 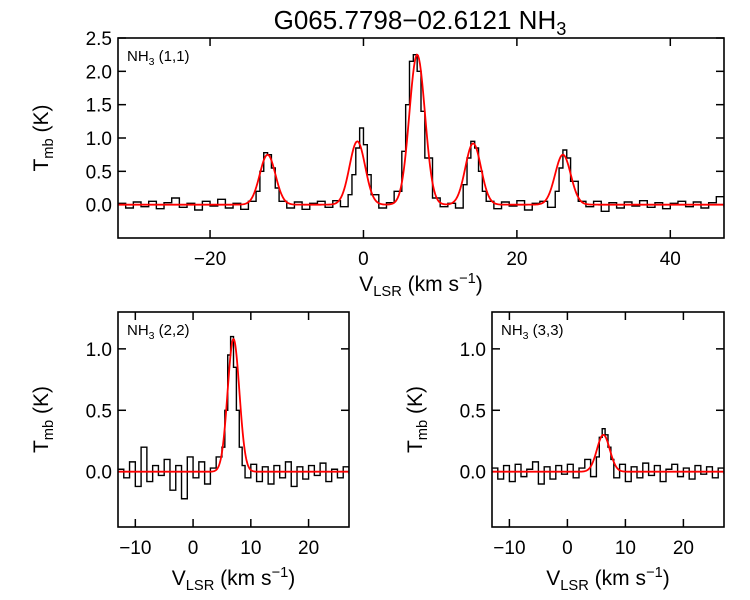 I want to click on axis-ticks, so click(x=608, y=419).